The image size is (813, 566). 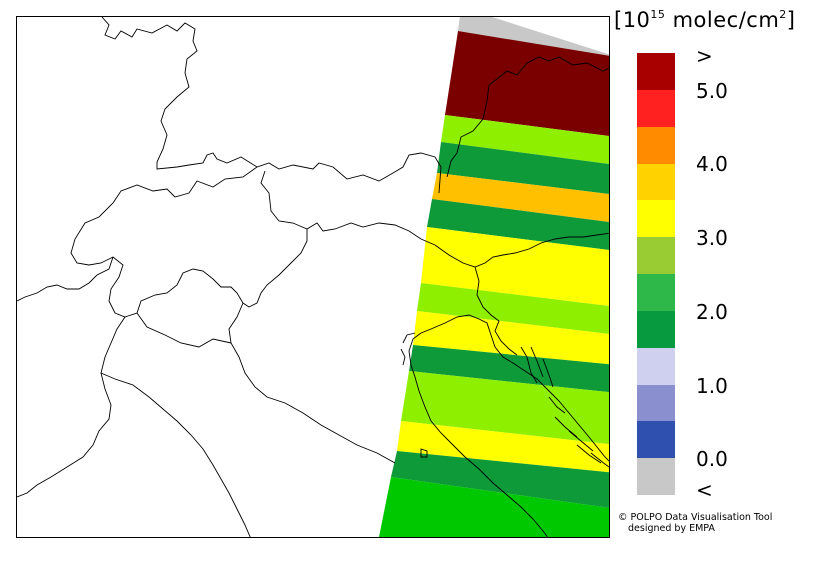 I want to click on credit-line-1: © POLPO Data Visualisation Tool, so click(x=695, y=517).